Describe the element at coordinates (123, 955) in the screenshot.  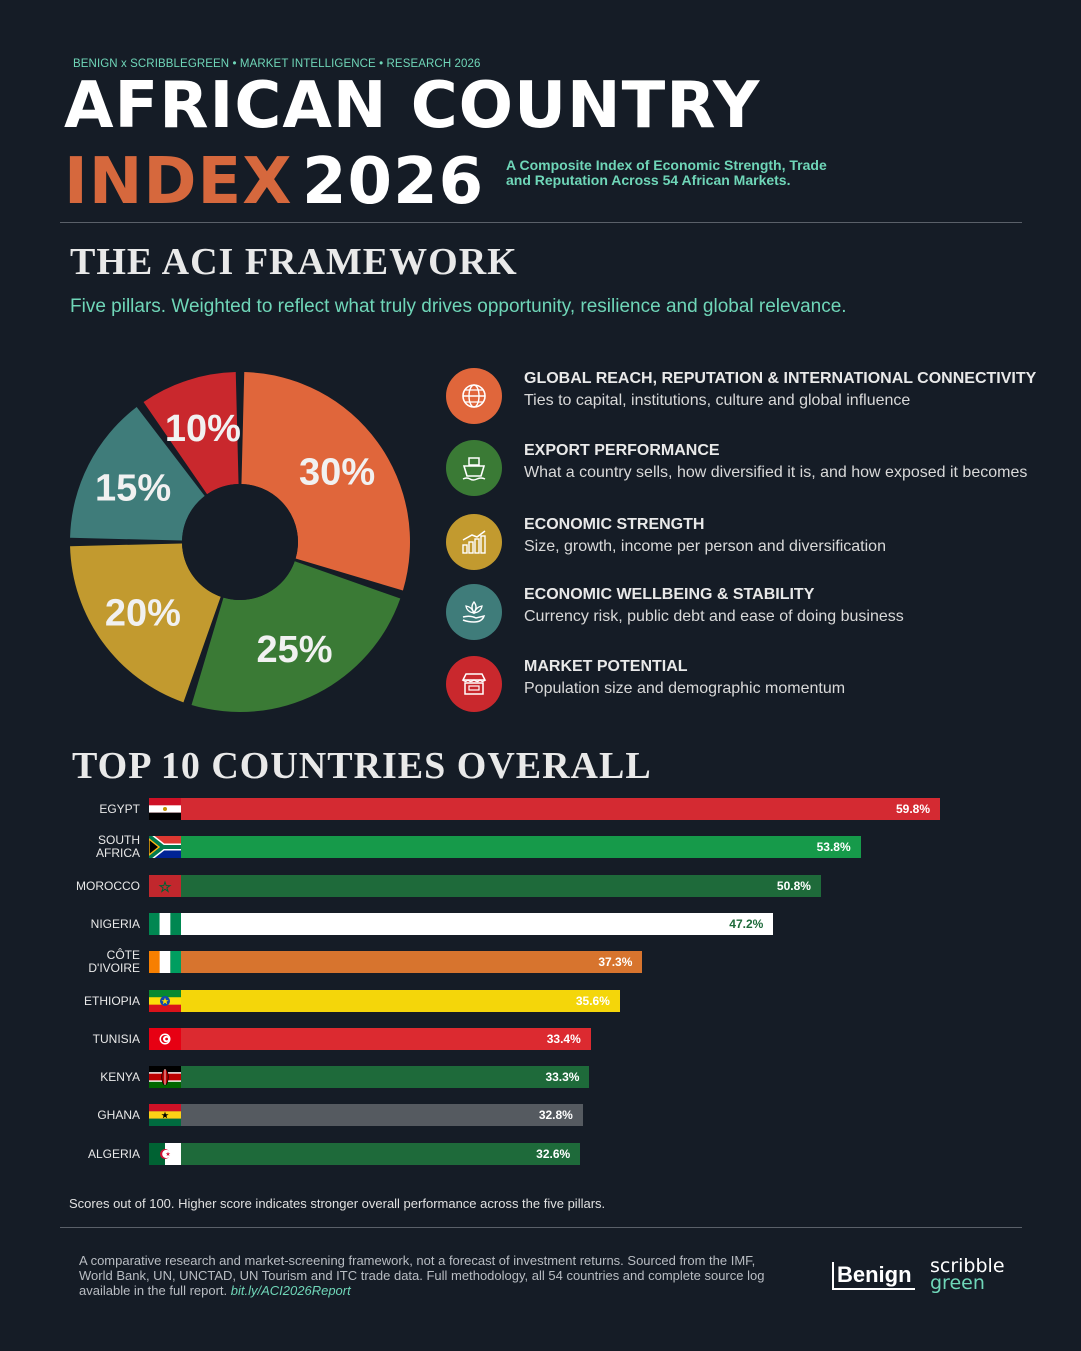
I see `bar-category-label-line: CÔTE` at that location.